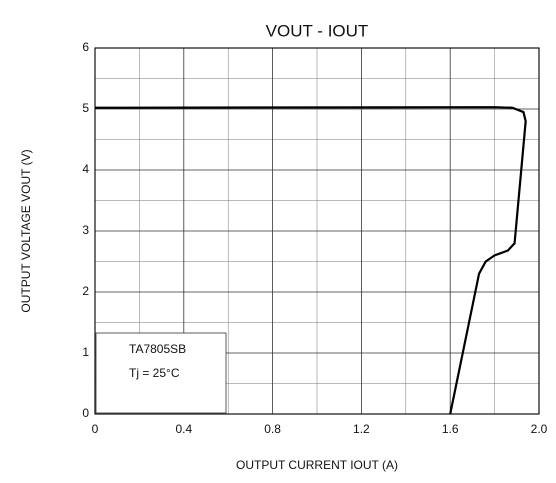 The image size is (556, 483). I want to click on x-tick-label: 1.6, so click(450, 429).